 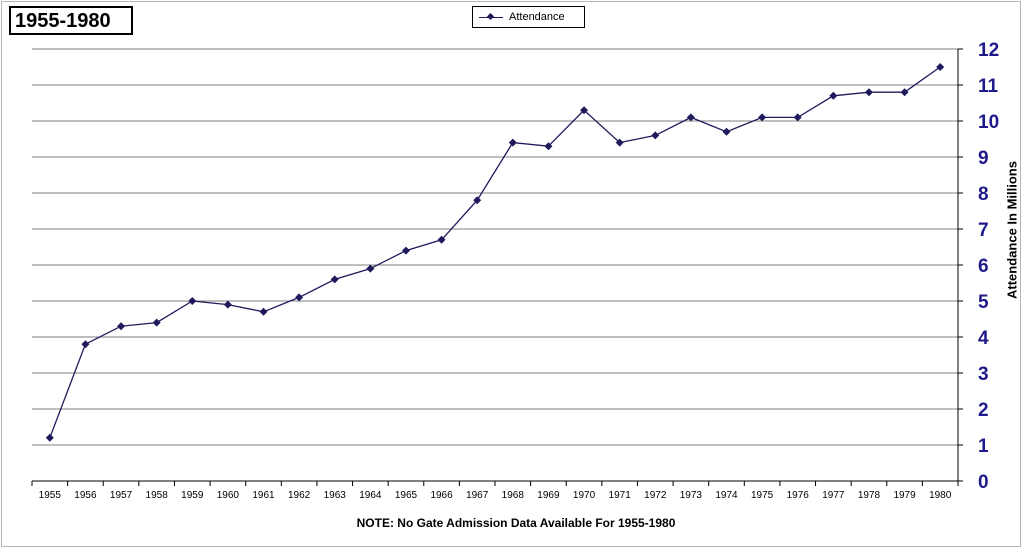 What do you see at coordinates (299, 495) in the screenshot?
I see `x-tick-label: 1962` at bounding box center [299, 495].